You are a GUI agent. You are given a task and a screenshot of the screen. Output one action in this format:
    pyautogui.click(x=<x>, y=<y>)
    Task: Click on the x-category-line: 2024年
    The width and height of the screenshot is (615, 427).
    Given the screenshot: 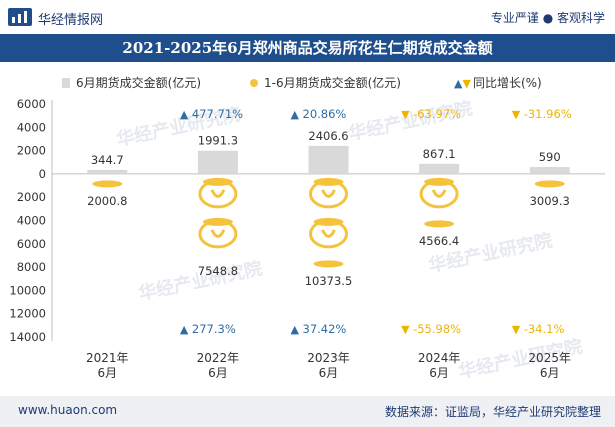 What is the action you would take?
    pyautogui.click(x=439, y=358)
    